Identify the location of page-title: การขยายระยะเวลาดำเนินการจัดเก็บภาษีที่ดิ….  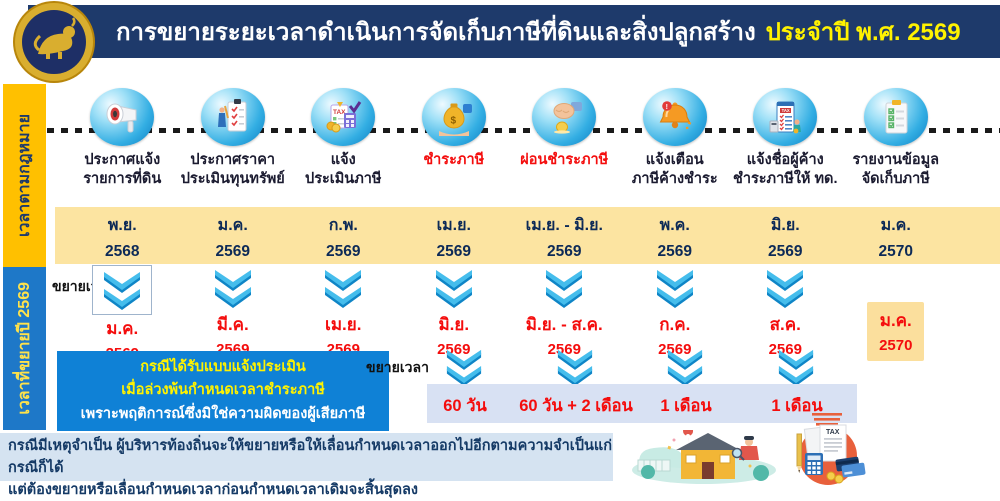
(538, 31).